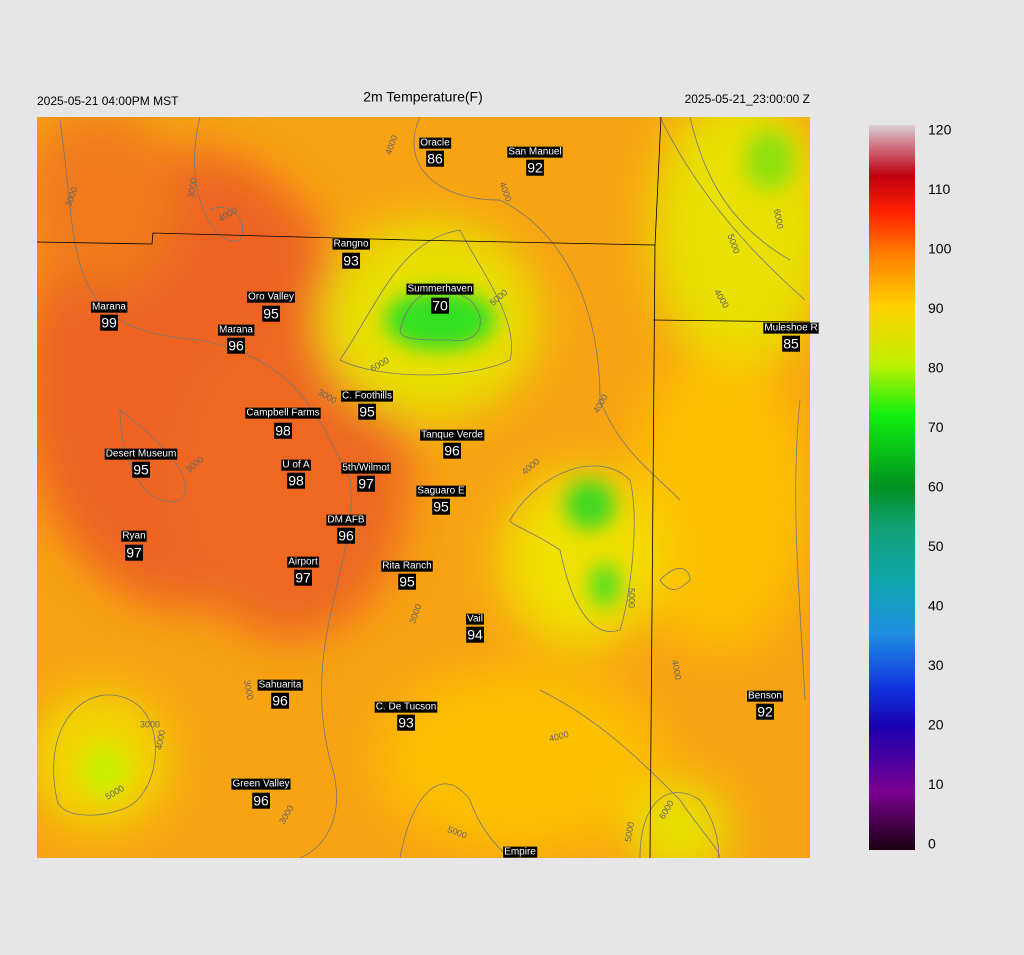 This screenshot has width=1024, height=955. Describe the element at coordinates (940, 249) in the screenshot. I see `colorbar-tick-label: 100` at that location.